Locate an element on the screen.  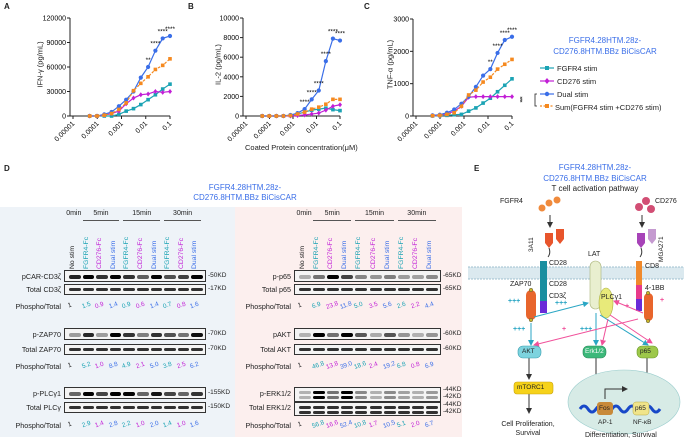
series-line is located at coordinates (472, 87).